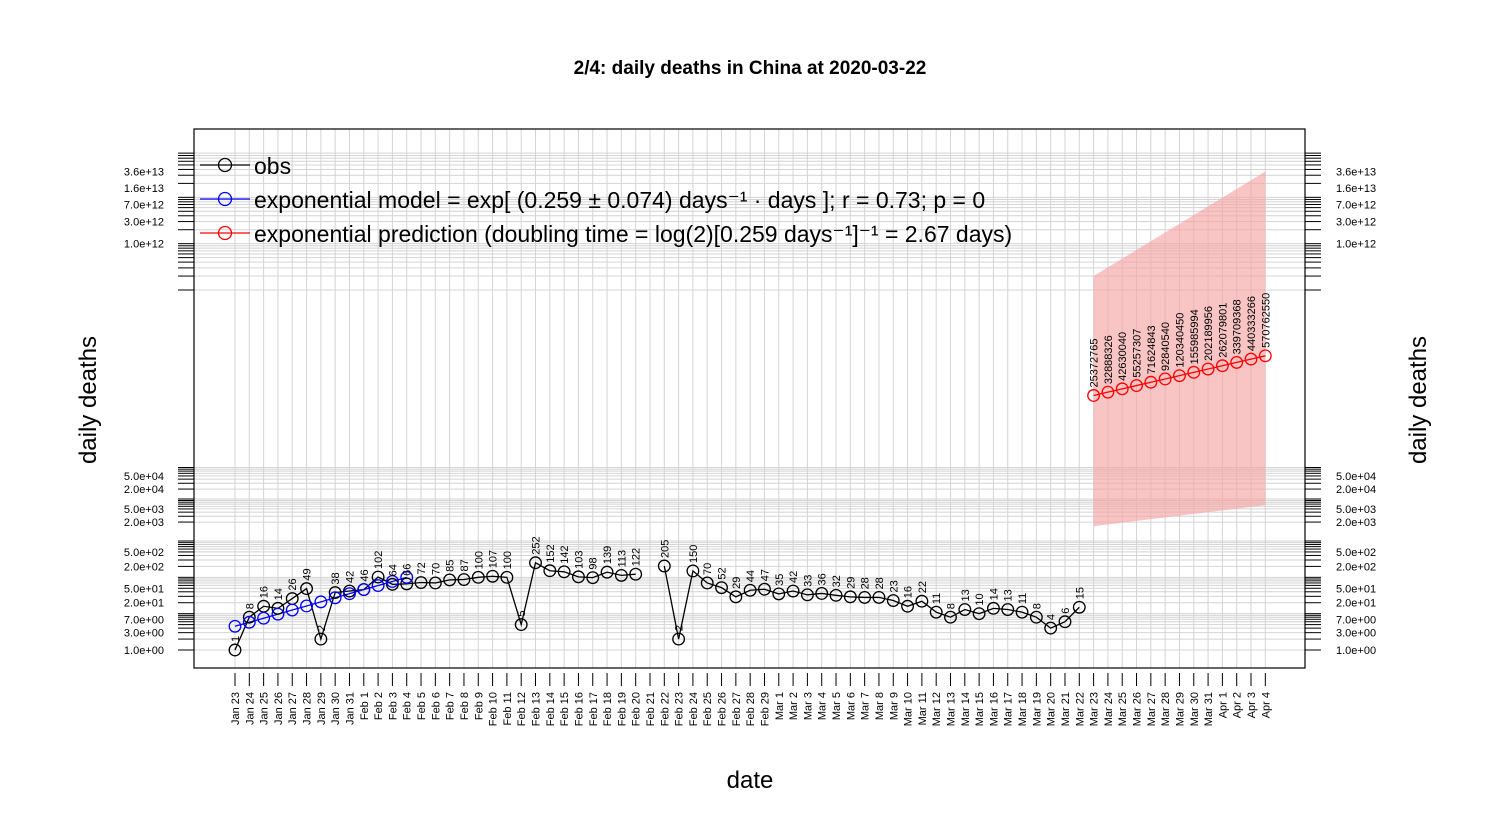  Describe the element at coordinates (937, 598) in the screenshot. I see `data-label-obs: 11` at that location.